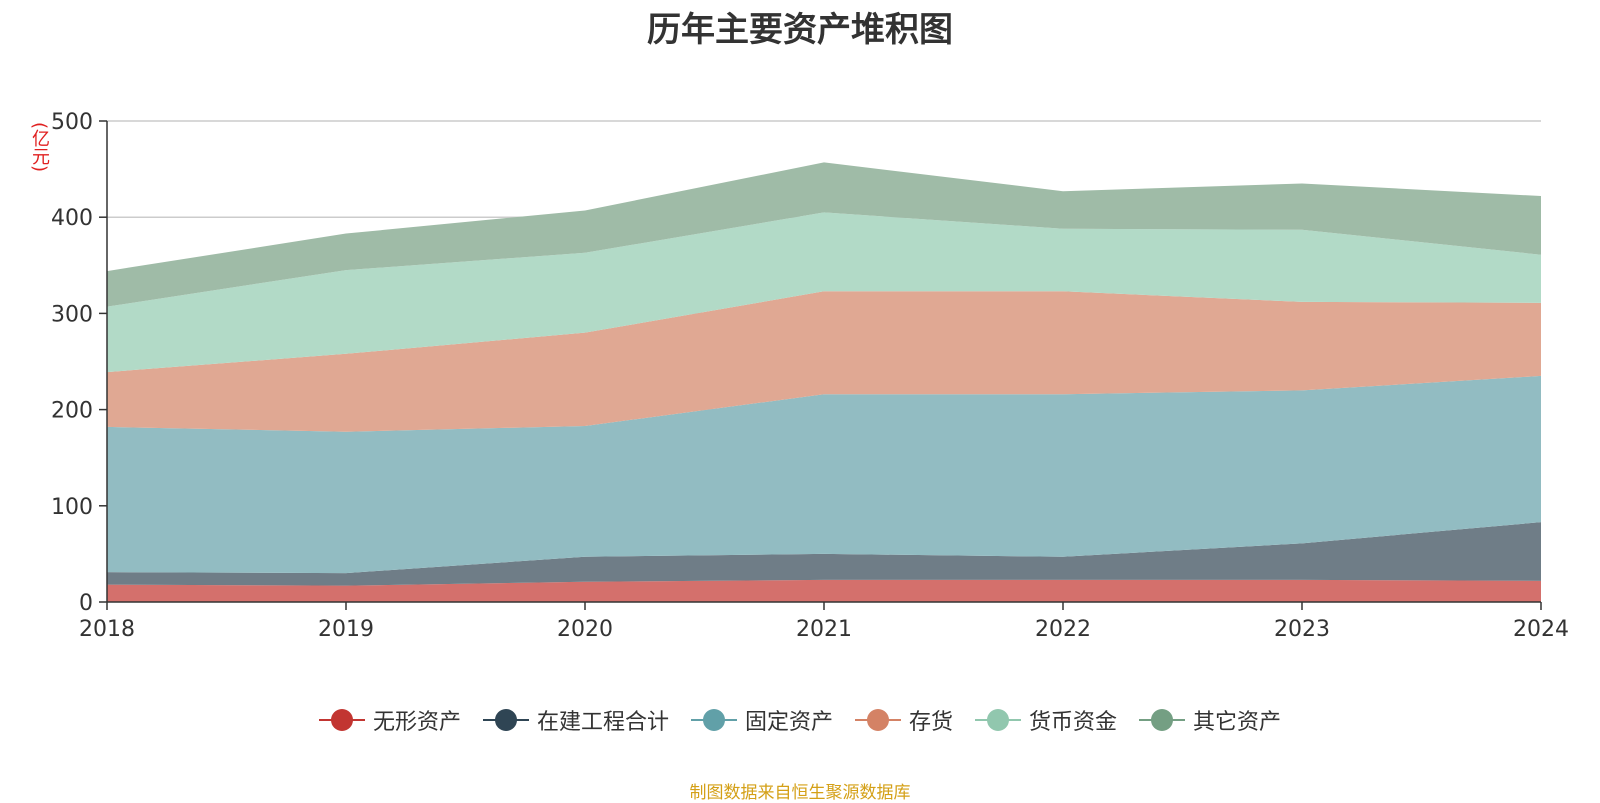 The height and width of the screenshot is (803, 1600). I want to click on source-note: 制图数据来自恒生聚源数据库, so click(800, 793).